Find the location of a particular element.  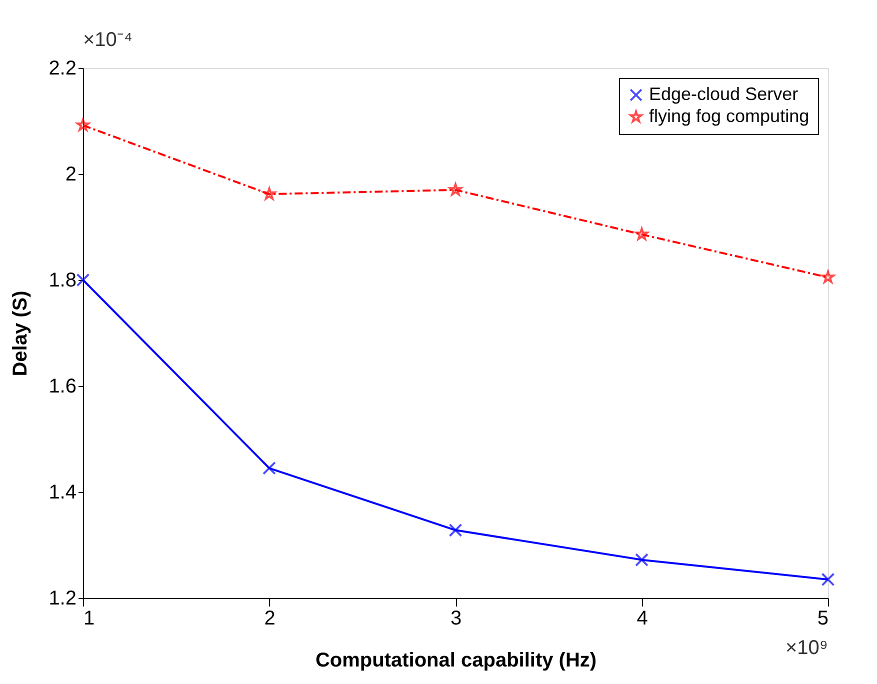

legend-label: flying fog computing is located at coordinates (729, 116).